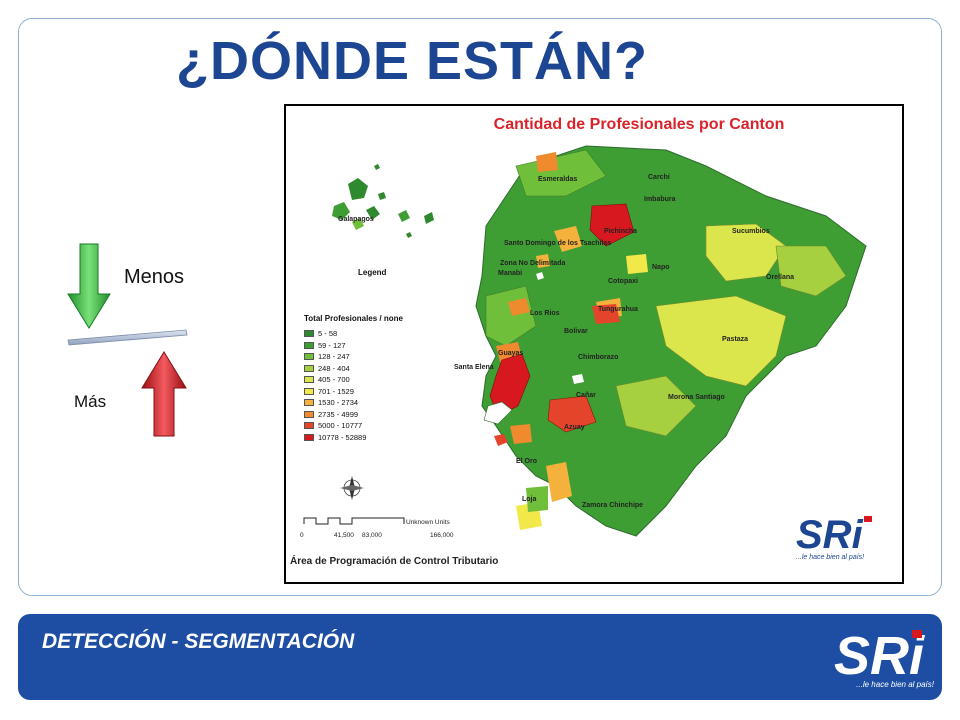 Image resolution: width=960 pixels, height=720 pixels. What do you see at coordinates (511, 353) in the screenshot?
I see `place-label: Guayas` at bounding box center [511, 353].